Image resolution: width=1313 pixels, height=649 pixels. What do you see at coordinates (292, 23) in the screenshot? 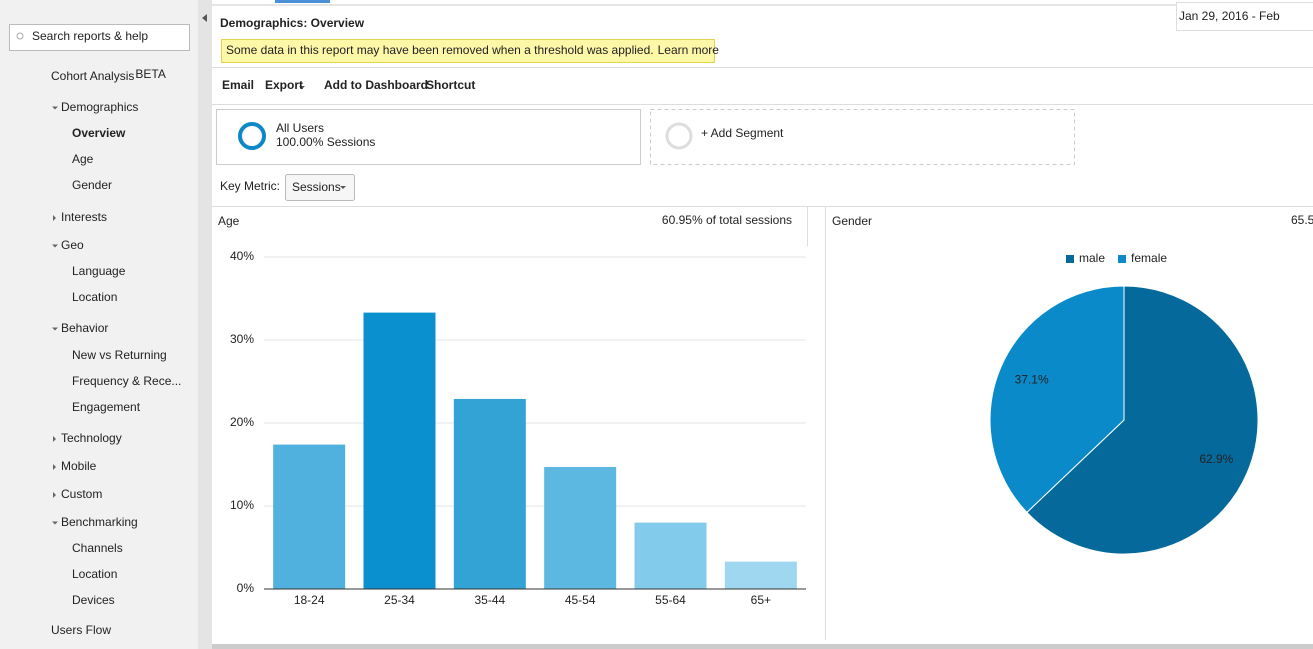
I see `page-title: Demographics: Overview` at bounding box center [292, 23].